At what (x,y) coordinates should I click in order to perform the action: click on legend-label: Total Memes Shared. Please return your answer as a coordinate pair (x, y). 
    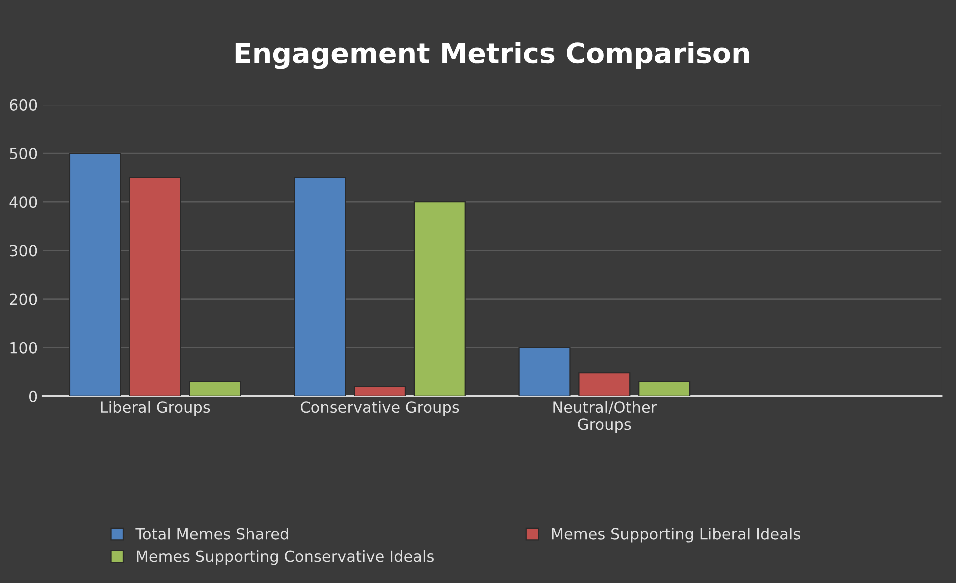
    Looking at the image, I should click on (212, 534).